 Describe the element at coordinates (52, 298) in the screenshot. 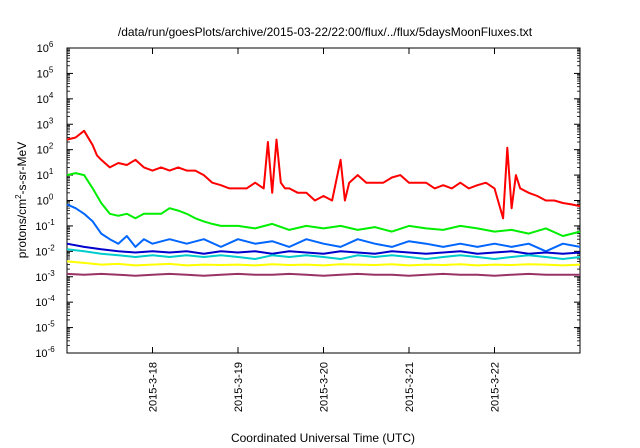

I see `y-tick-exponent: -4` at that location.